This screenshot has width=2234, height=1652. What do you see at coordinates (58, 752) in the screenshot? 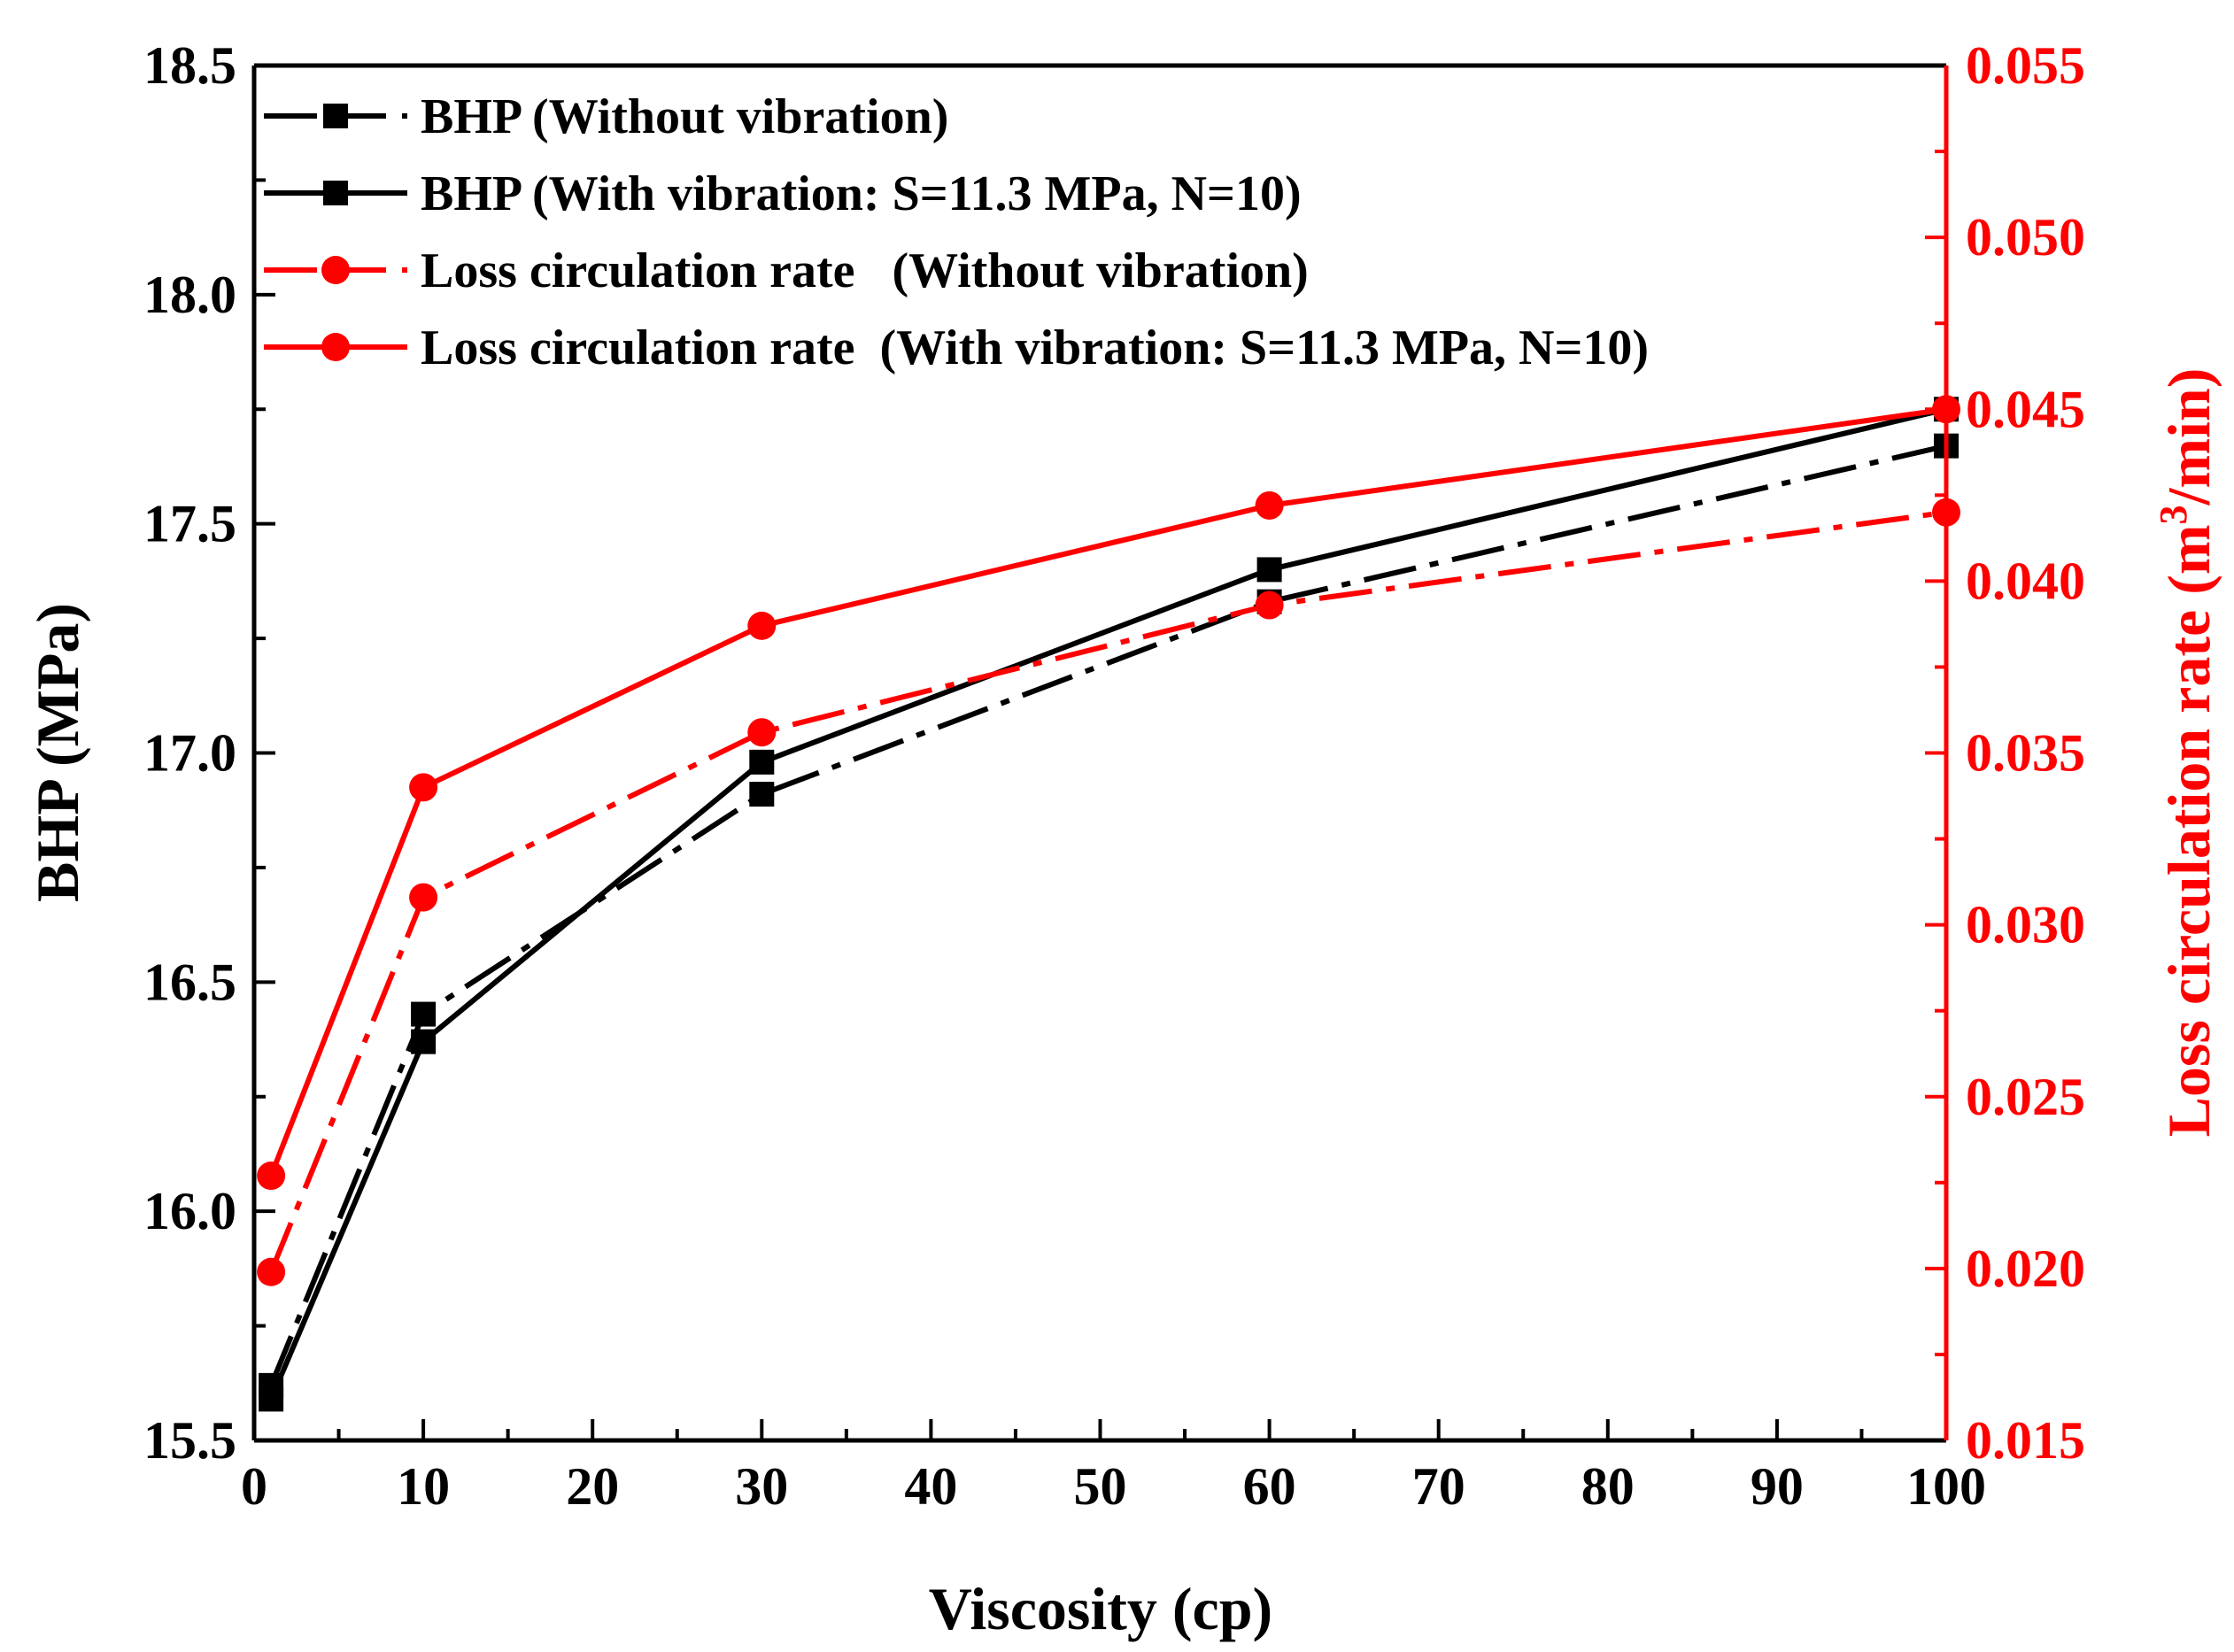
I see `y-axis-left-title: BHP (MPa)` at bounding box center [58, 752].